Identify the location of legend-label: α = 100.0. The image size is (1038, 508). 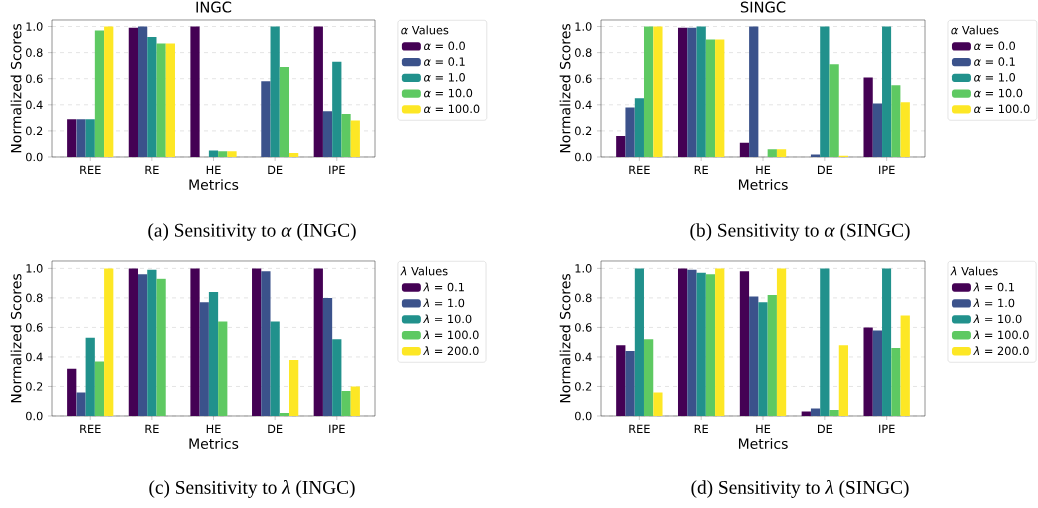
(1002, 109).